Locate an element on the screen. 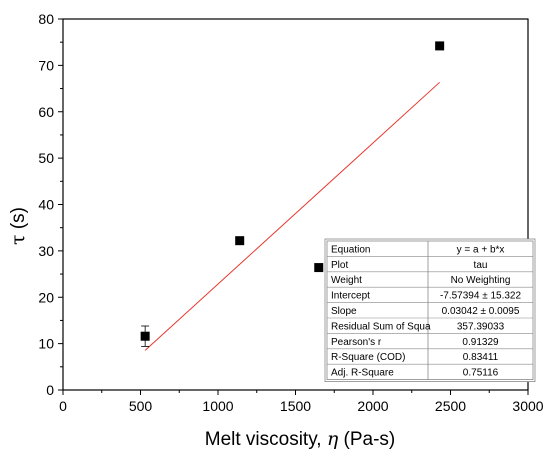 This screenshot has width=550, height=458. y-tick-label-10: 10 is located at coordinates (46, 344).